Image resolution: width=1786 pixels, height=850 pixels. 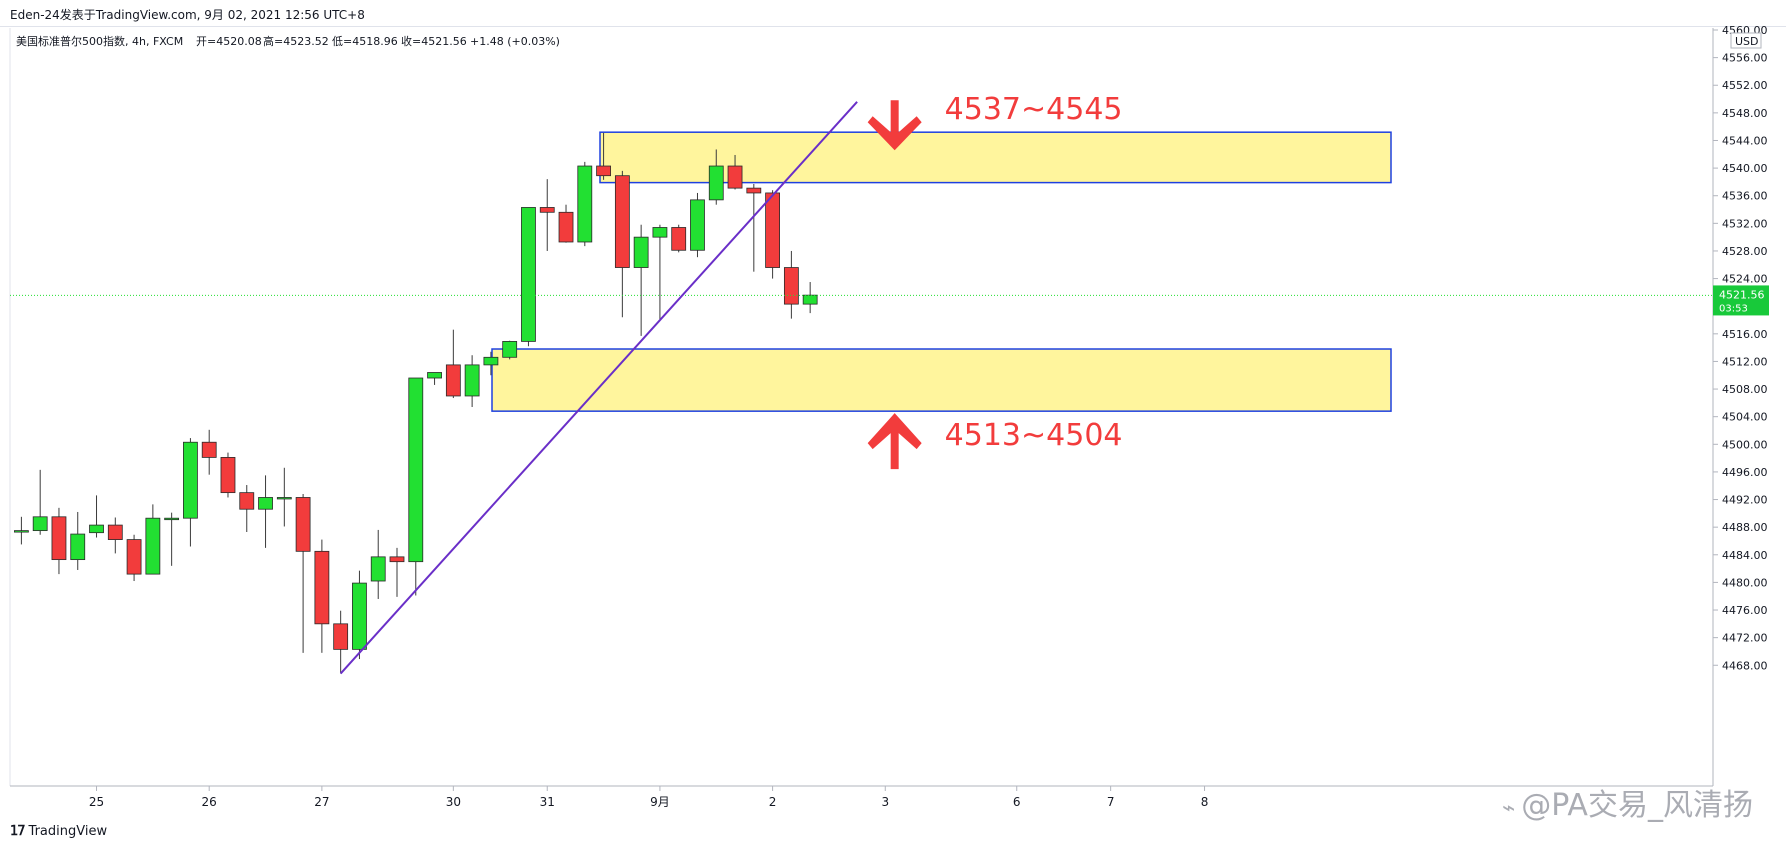 I want to click on x-tick-label: 3, so click(x=885, y=802).